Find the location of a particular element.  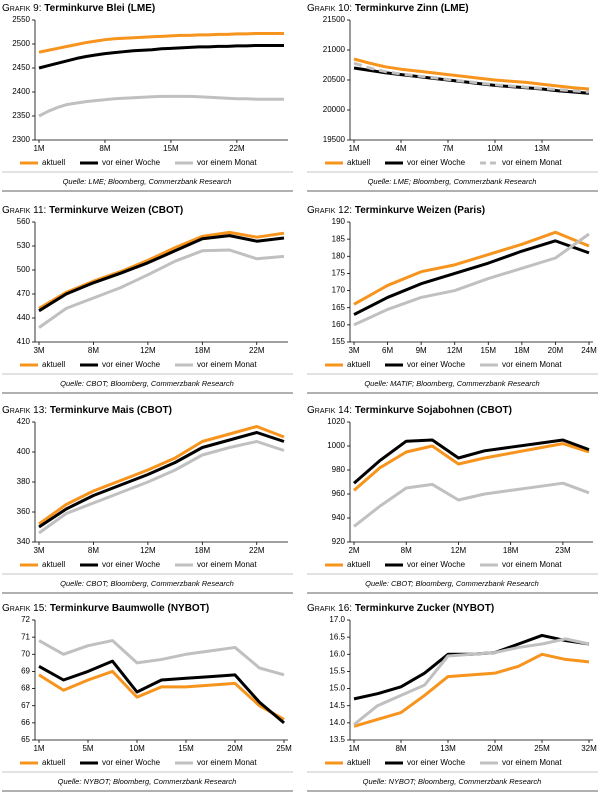

x-tick-label: 13M is located at coordinates (542, 148).